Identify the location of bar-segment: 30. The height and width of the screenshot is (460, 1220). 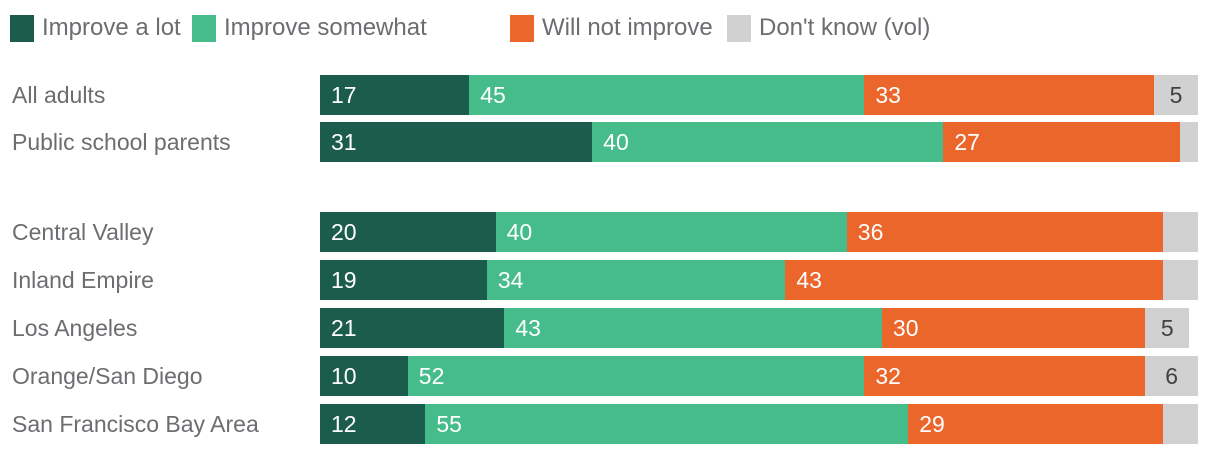
(1013, 328).